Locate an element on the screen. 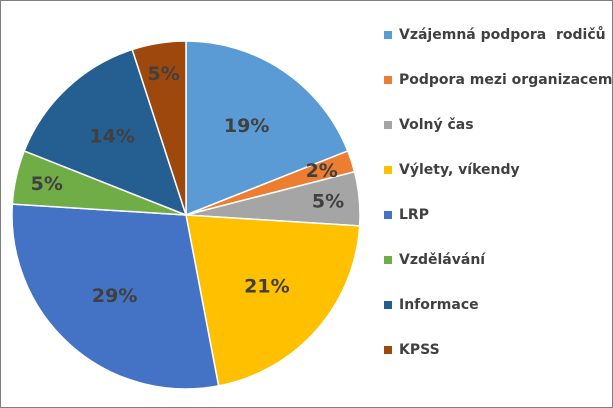  data-label-7: 5% is located at coordinates (164, 74).